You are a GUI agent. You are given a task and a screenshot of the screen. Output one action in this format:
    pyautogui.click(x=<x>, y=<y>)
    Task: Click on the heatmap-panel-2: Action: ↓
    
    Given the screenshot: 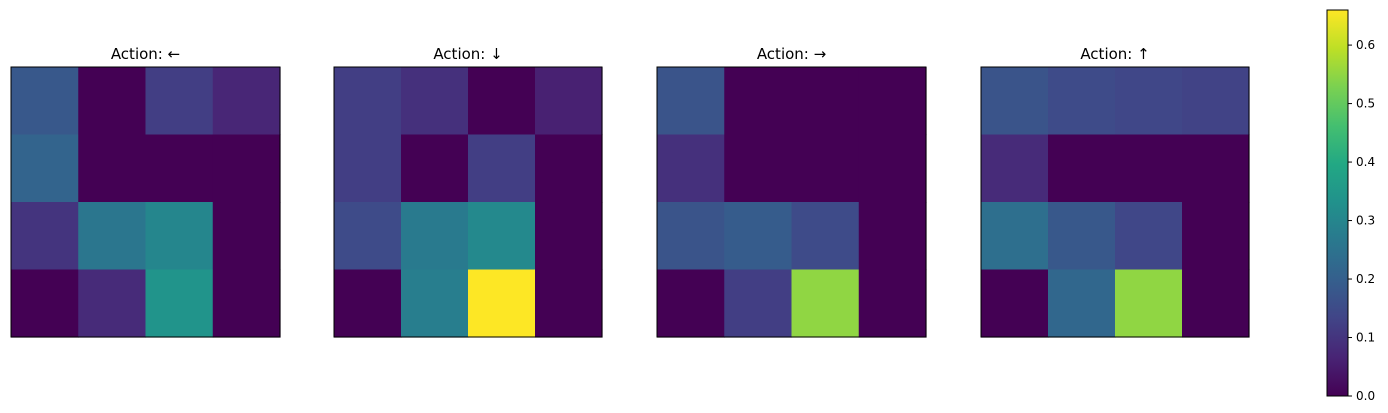 What is the action you would take?
    pyautogui.click(x=468, y=191)
    